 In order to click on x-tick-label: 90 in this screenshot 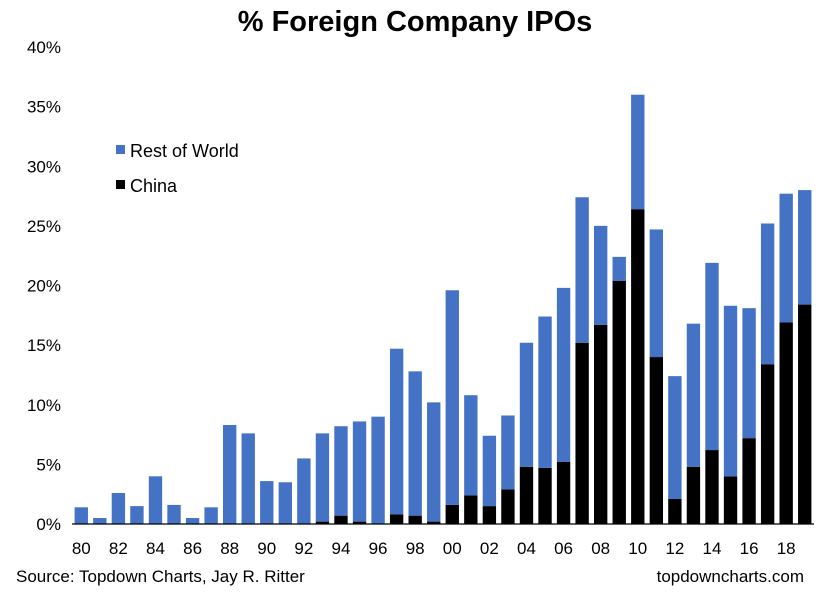, I will do `click(266, 548)`.